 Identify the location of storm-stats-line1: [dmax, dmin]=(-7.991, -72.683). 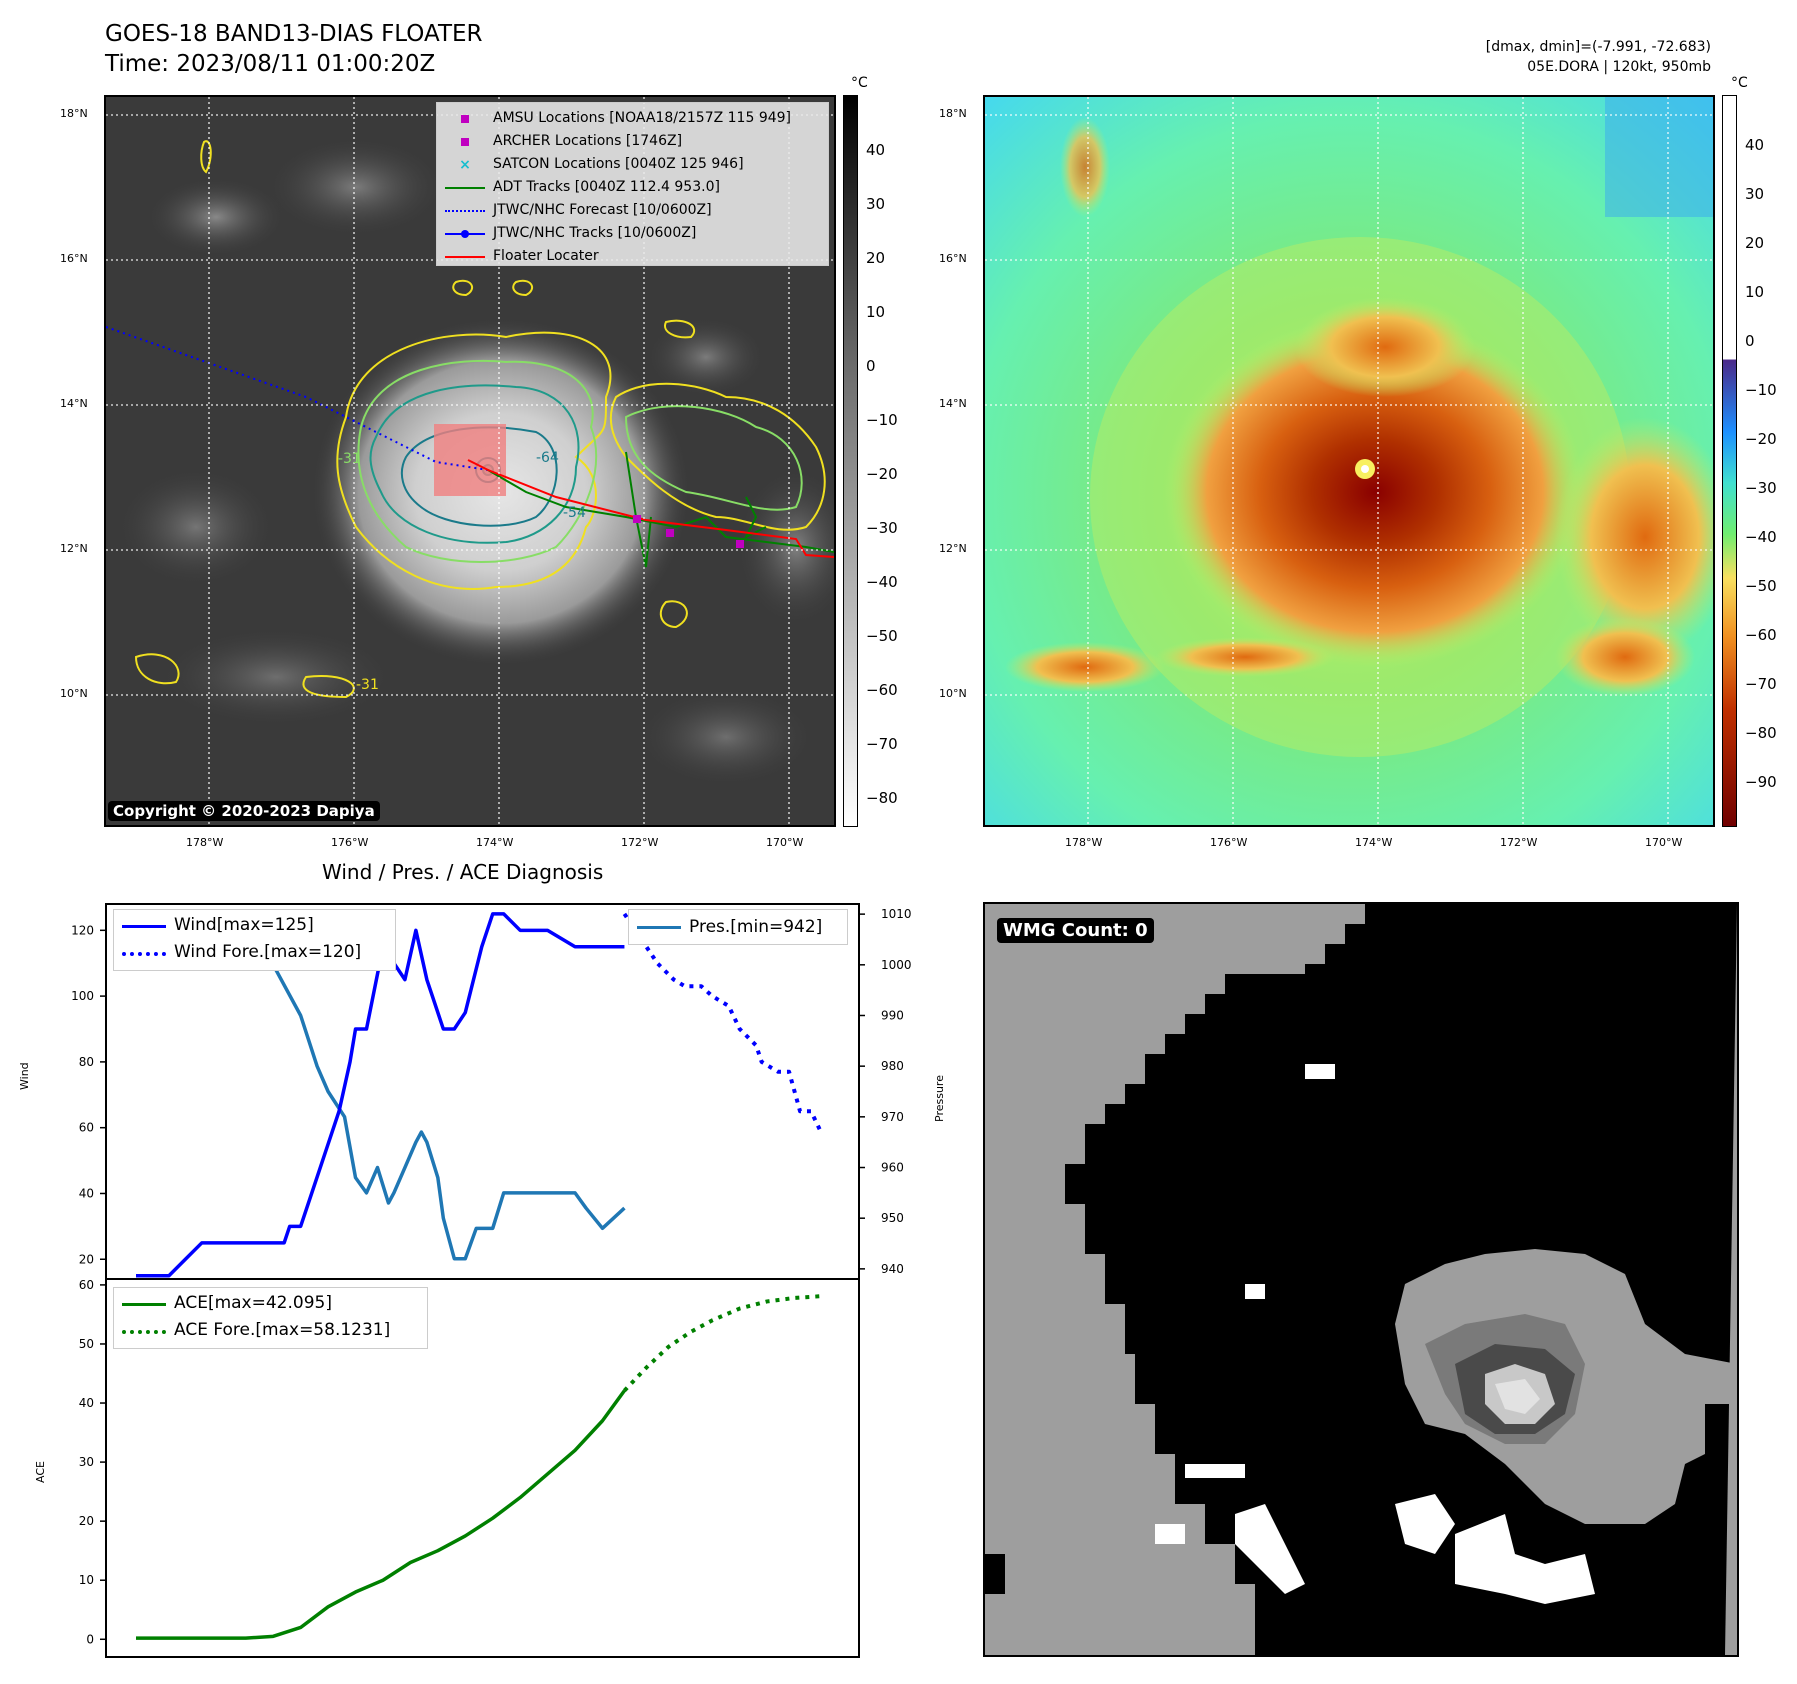
(1598, 47).